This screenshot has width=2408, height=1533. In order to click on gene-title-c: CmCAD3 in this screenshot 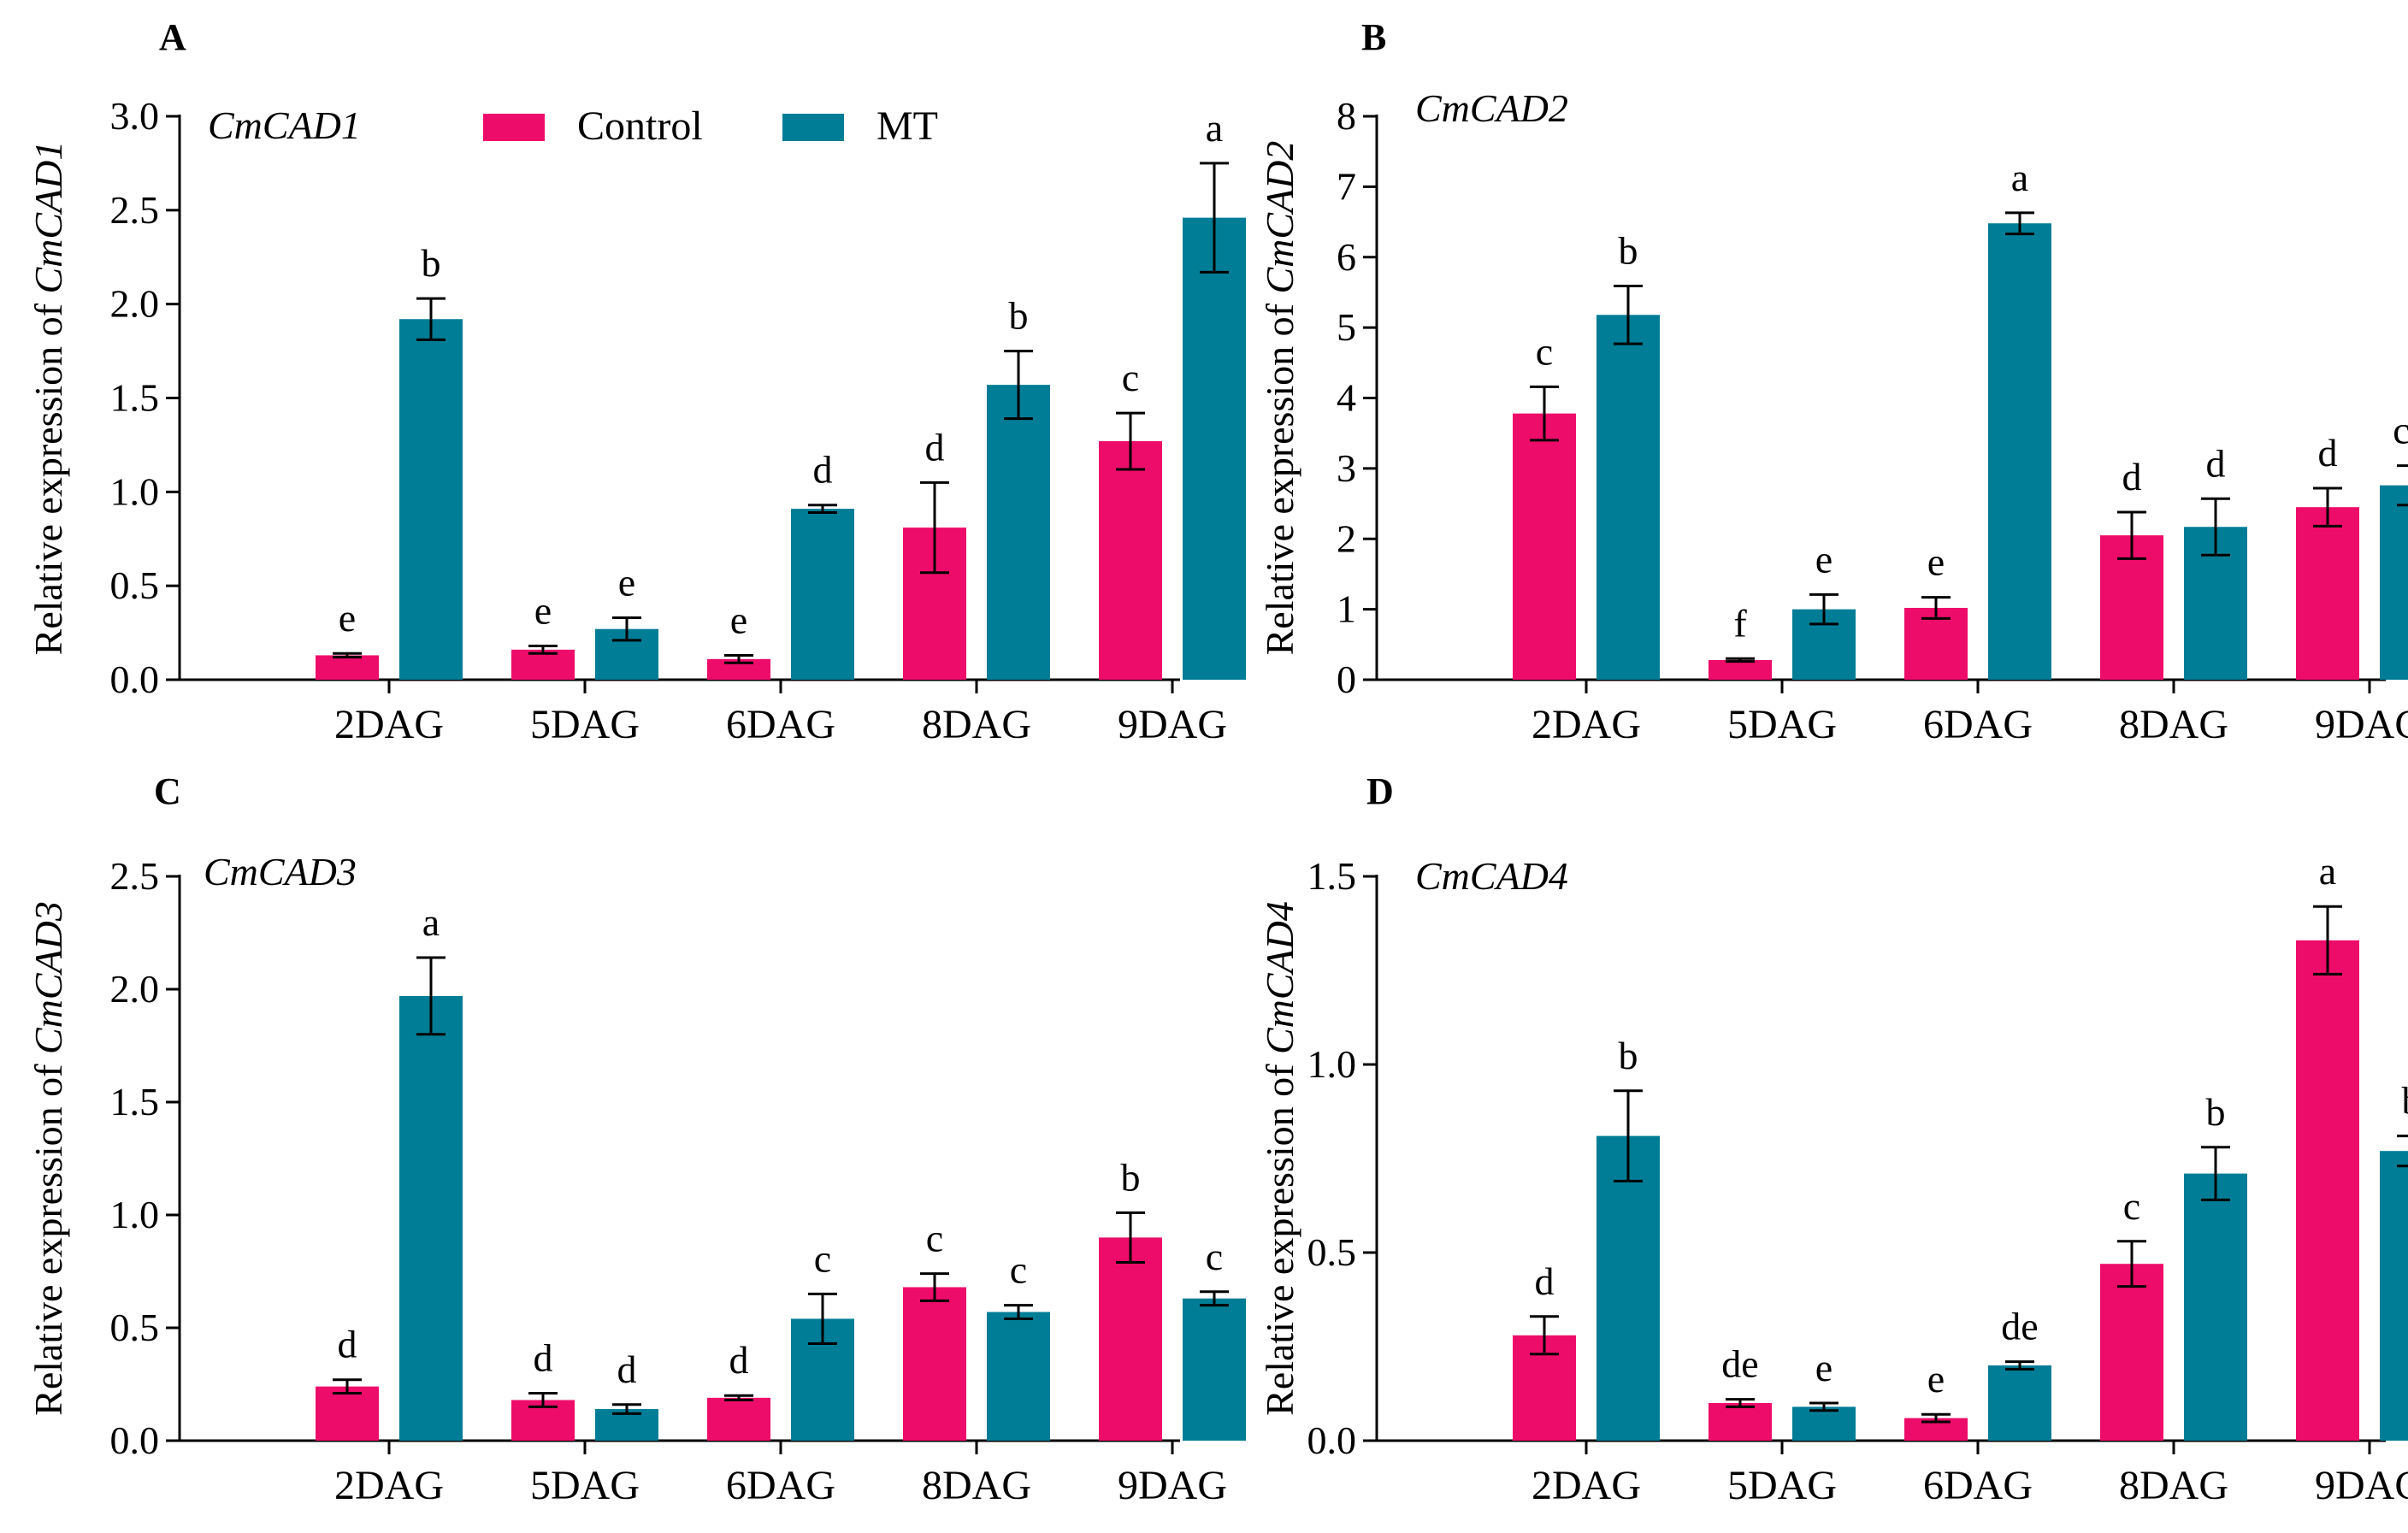, I will do `click(281, 871)`.